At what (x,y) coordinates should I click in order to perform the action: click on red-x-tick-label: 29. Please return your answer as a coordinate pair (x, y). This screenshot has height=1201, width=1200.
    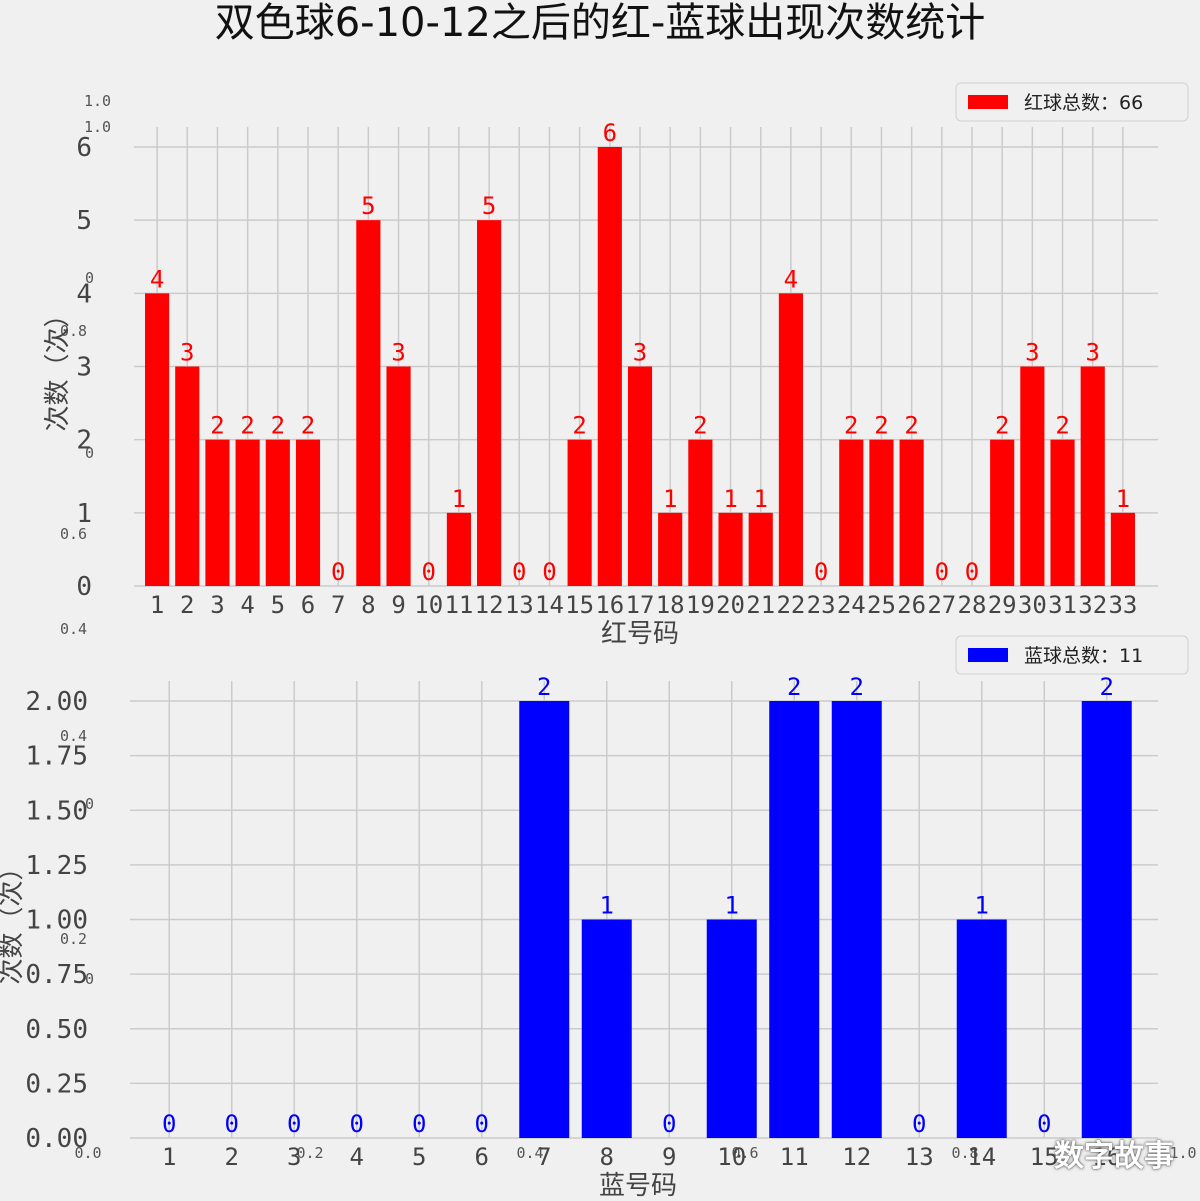
    Looking at the image, I should click on (1002, 605).